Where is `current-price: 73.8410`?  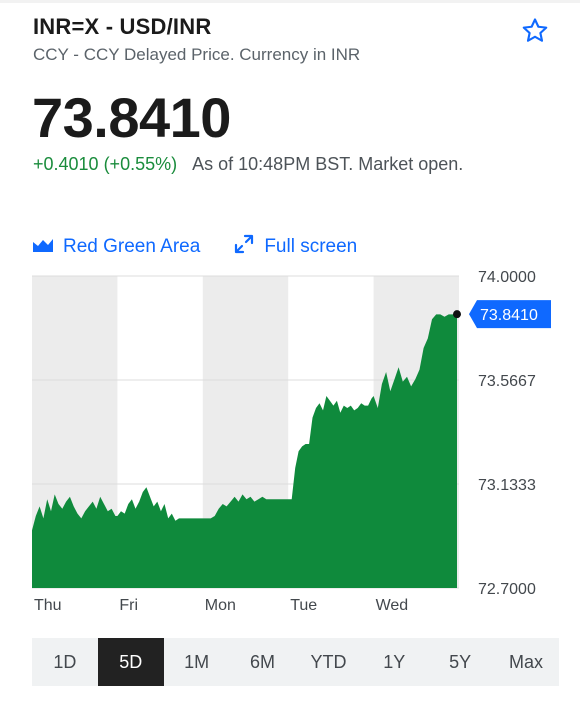
current-price: 73.8410 is located at coordinates (131, 117).